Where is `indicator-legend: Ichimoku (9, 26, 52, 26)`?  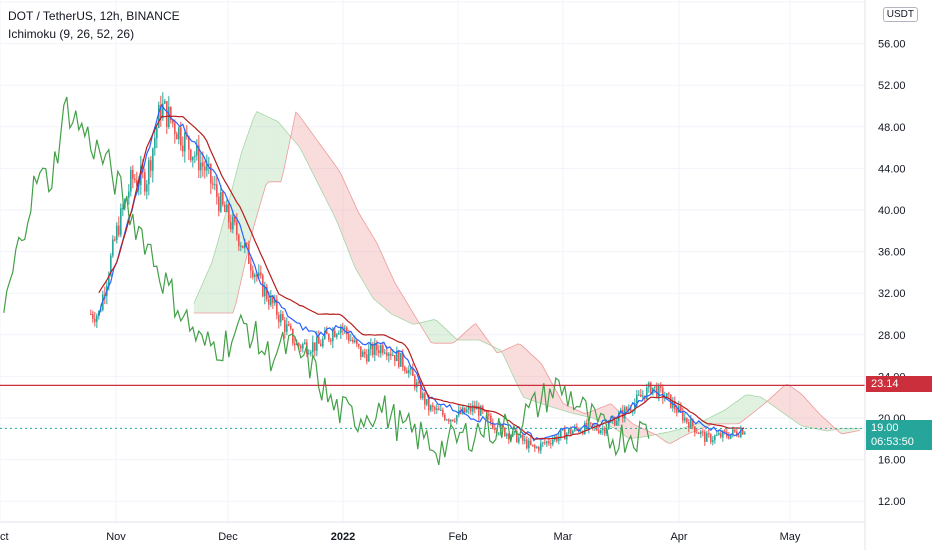
indicator-legend: Ichimoku (9, 26, 52, 26) is located at coordinates (71, 34).